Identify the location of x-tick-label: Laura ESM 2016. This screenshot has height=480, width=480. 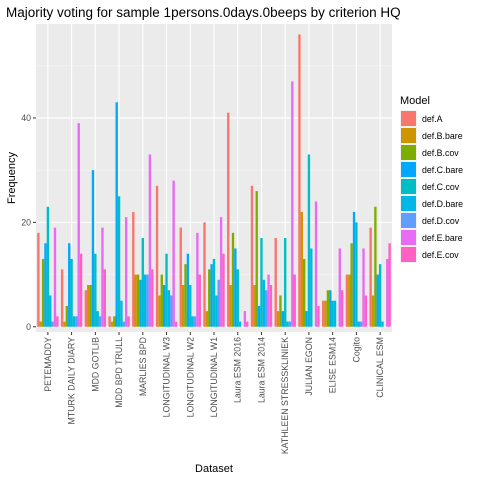
(238, 370).